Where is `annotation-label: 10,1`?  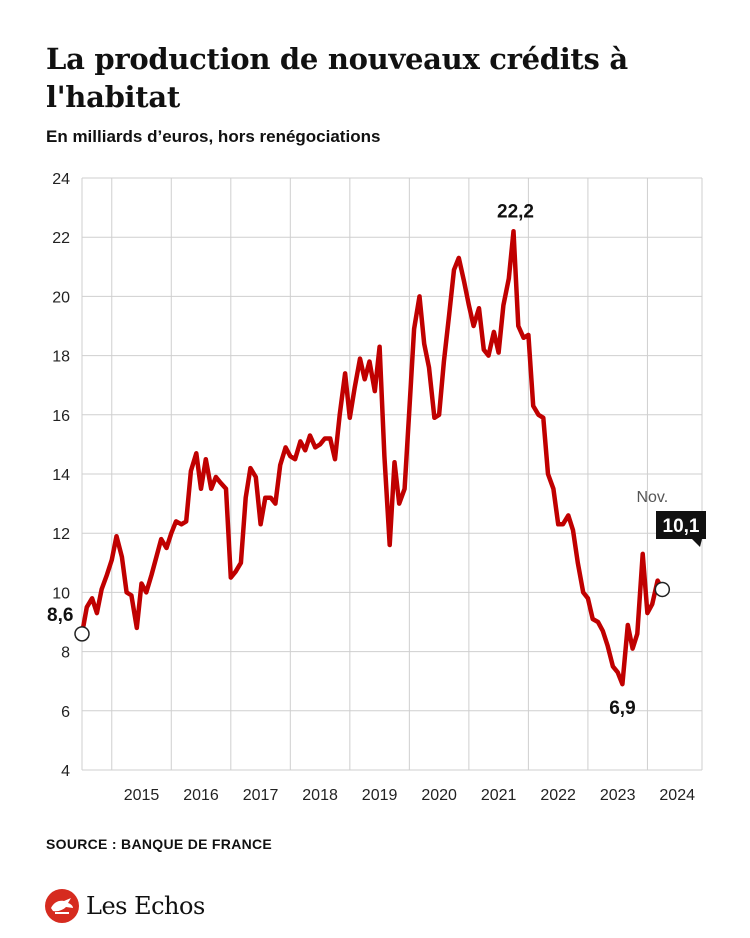 annotation-label: 10,1 is located at coordinates (681, 526).